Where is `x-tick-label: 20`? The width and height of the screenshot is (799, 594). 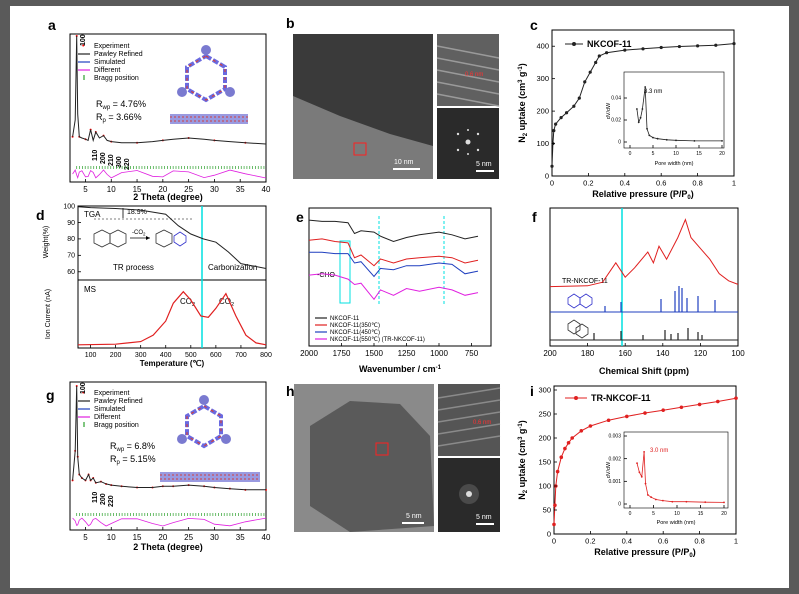
x-tick-label: 20 is located at coordinates (724, 514).